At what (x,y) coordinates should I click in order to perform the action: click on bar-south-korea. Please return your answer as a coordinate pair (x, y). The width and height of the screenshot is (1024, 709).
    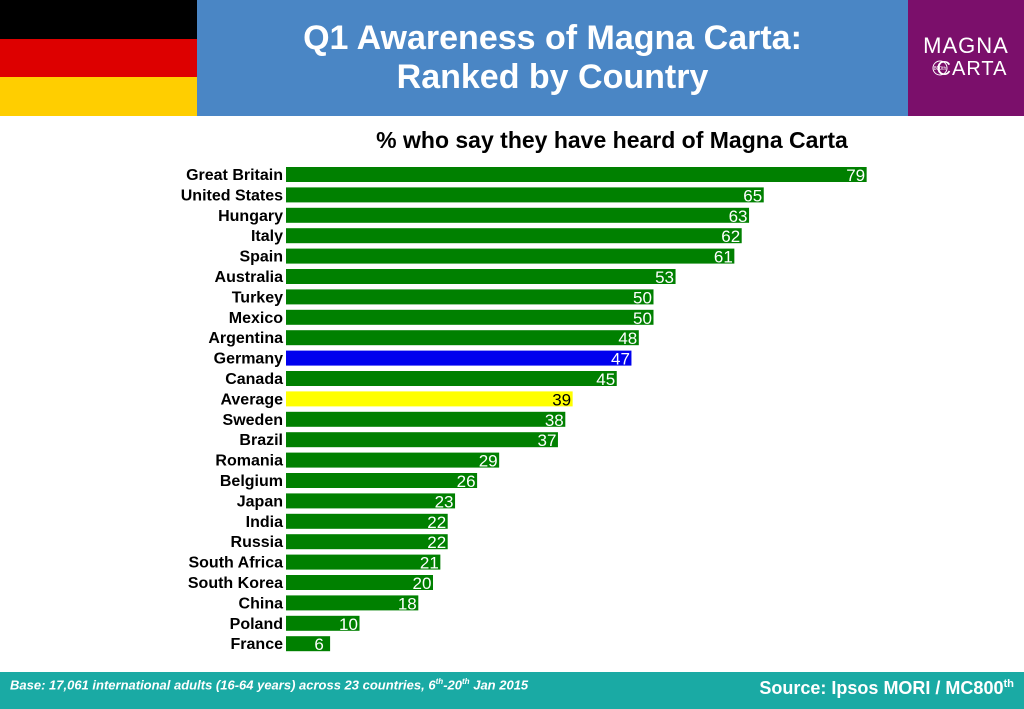
    Looking at the image, I should click on (359, 582).